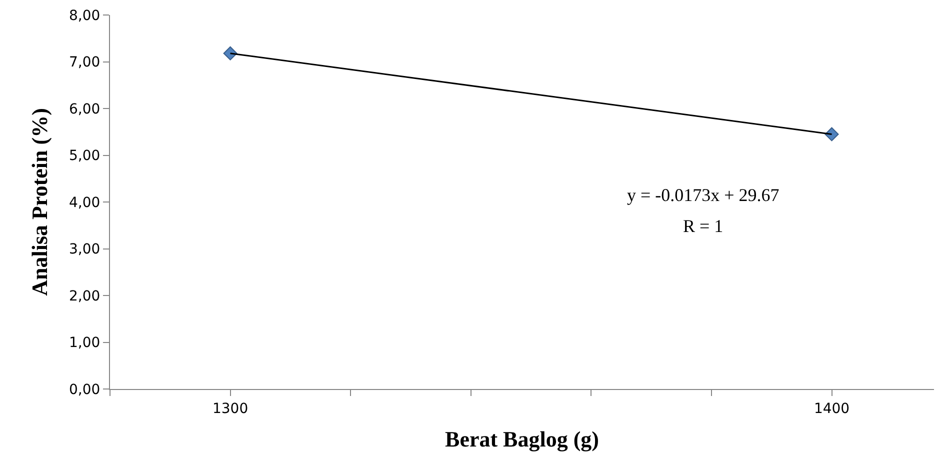  Describe the element at coordinates (522, 439) in the screenshot. I see `x-axis-title: Berat Baglog (g)` at that location.